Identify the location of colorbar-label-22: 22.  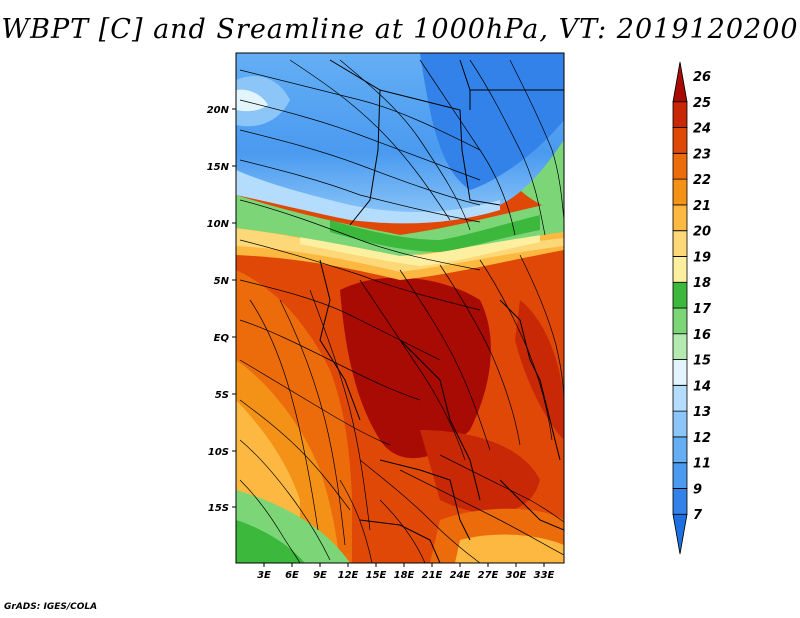
(702, 180).